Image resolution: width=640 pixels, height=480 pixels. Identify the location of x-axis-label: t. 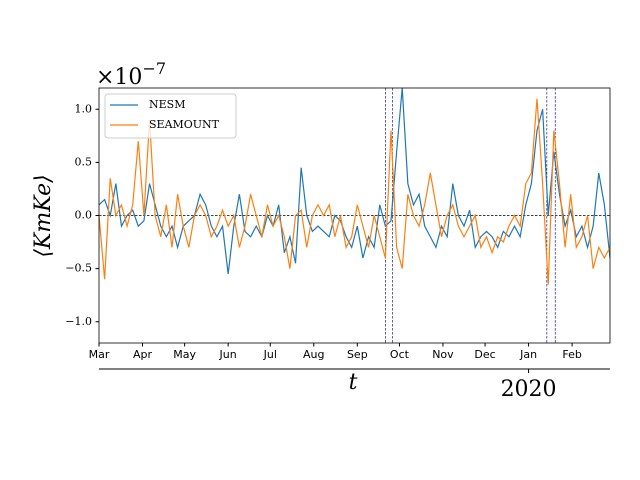
(353, 382).